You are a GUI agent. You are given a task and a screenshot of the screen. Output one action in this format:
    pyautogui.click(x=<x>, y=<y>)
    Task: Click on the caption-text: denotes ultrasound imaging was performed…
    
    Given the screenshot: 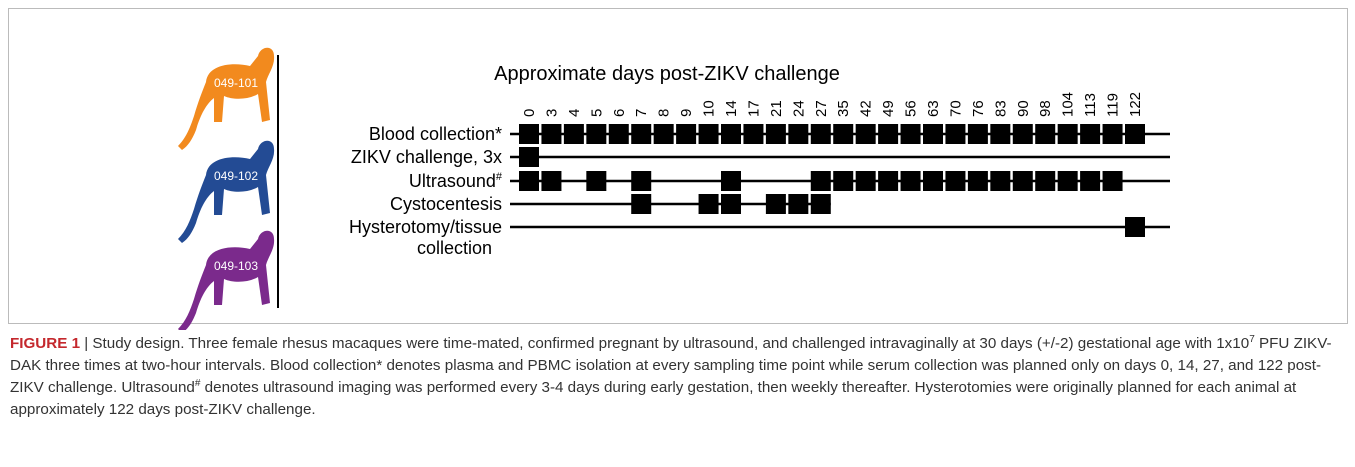 What is the action you would take?
    pyautogui.click(x=653, y=398)
    